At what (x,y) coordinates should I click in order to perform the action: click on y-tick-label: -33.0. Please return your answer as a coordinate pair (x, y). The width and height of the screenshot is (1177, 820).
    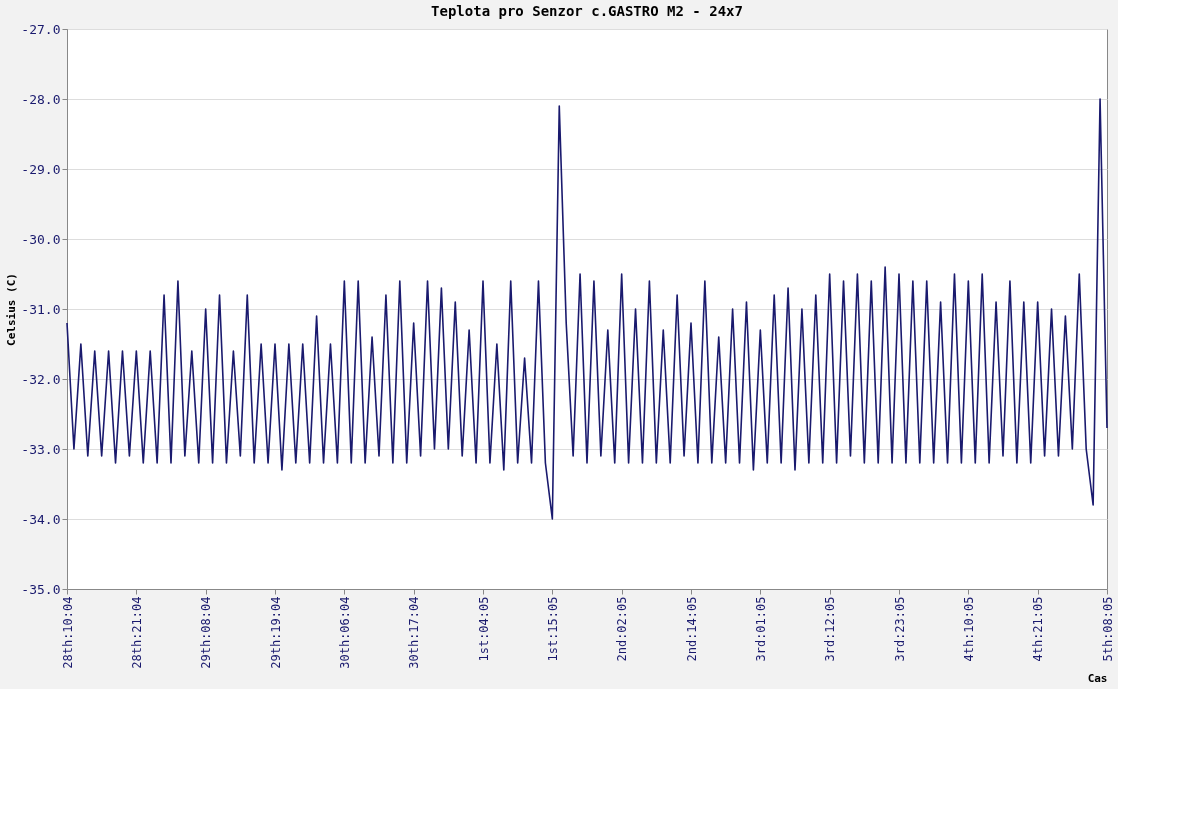
    Looking at the image, I should click on (41, 449).